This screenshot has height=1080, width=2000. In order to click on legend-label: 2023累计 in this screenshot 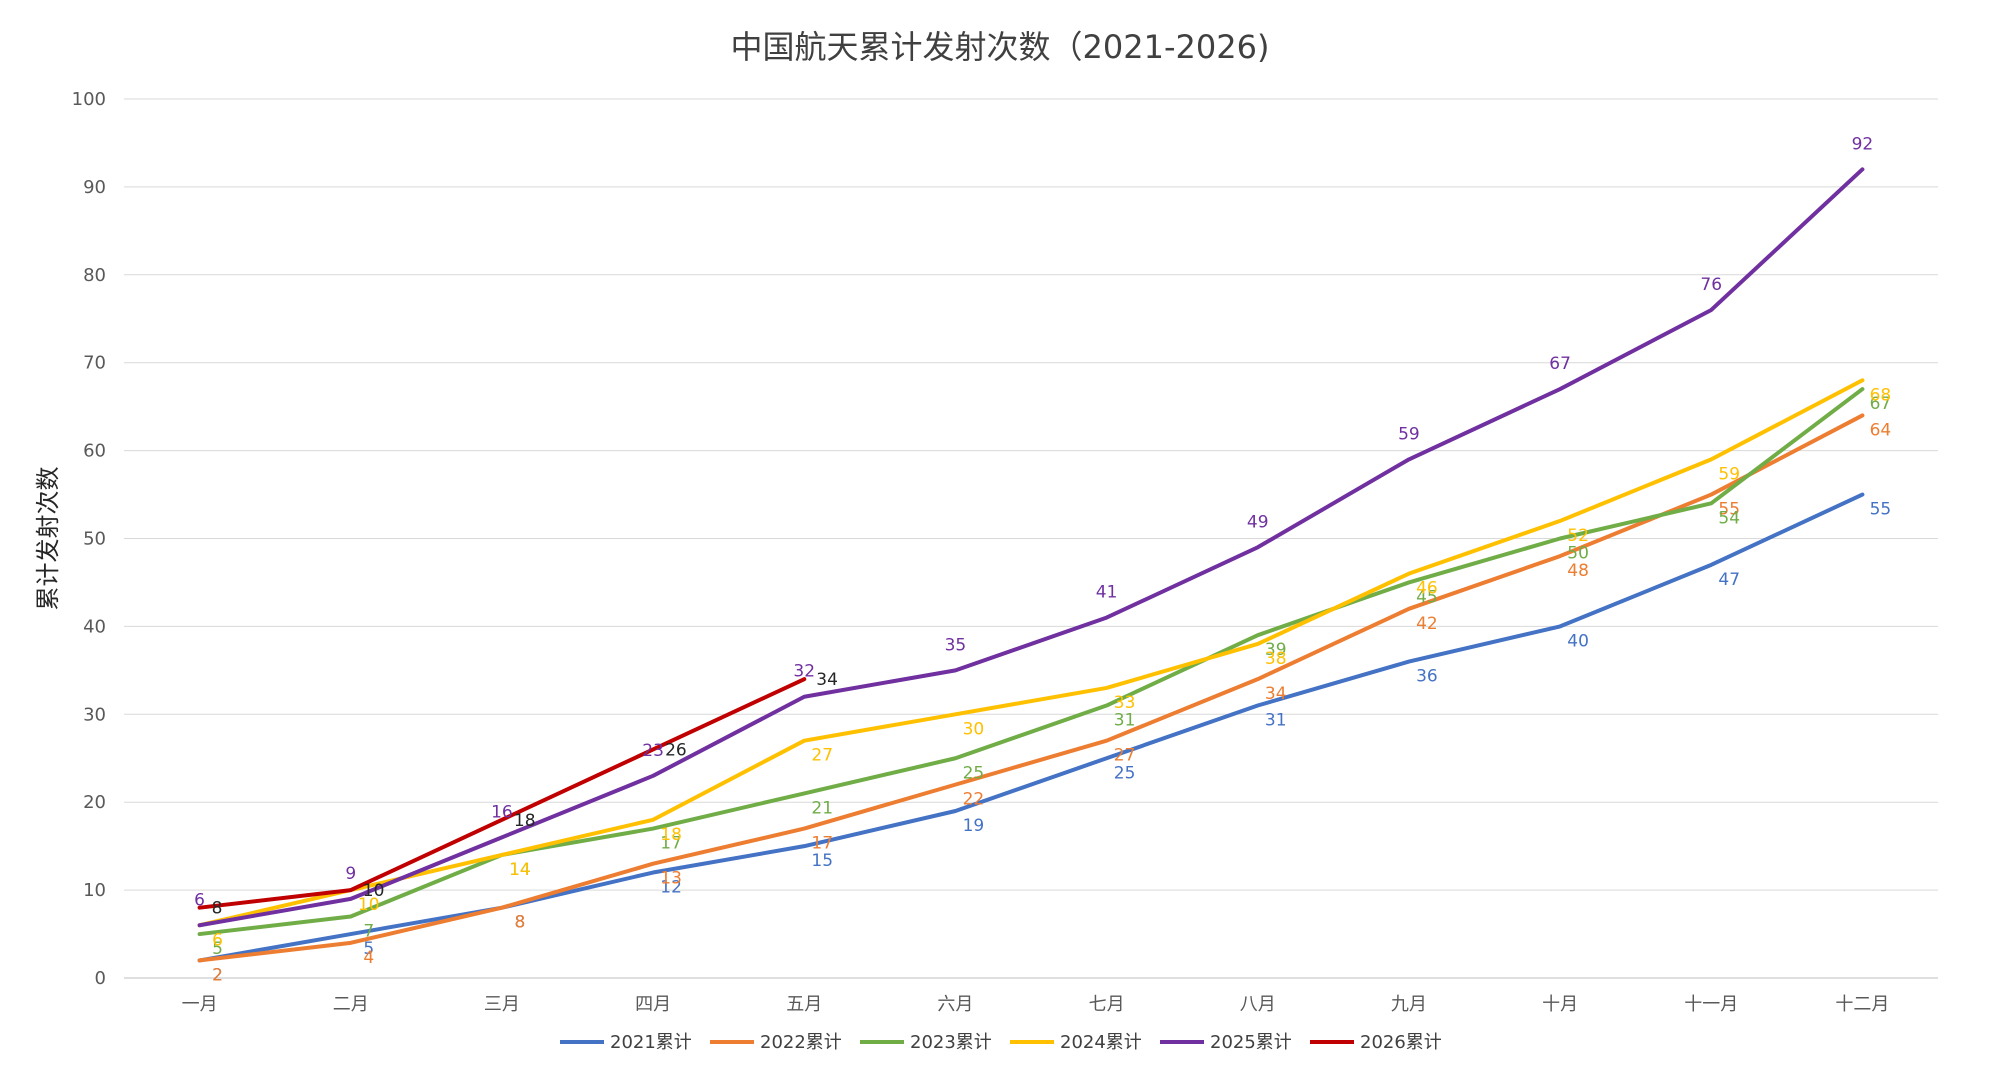, I will do `click(951, 1042)`.